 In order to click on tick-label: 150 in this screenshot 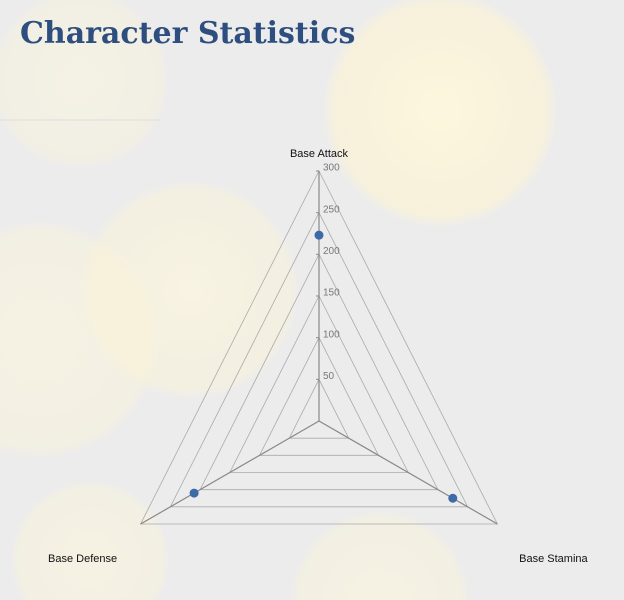, I will do `click(331, 293)`.